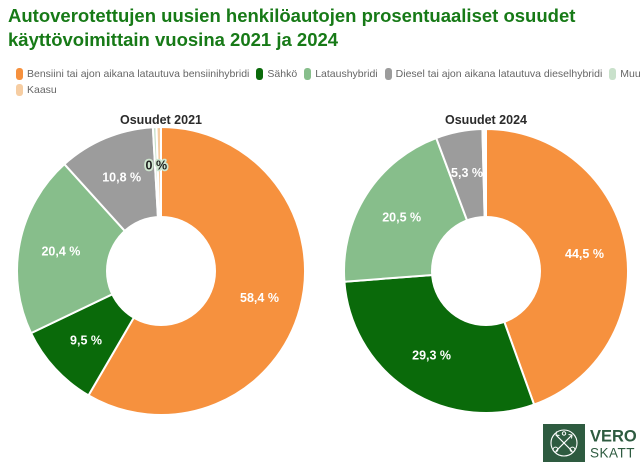 This screenshot has width=643, height=466. I want to click on legend-item-label: Sähkö, so click(282, 74).